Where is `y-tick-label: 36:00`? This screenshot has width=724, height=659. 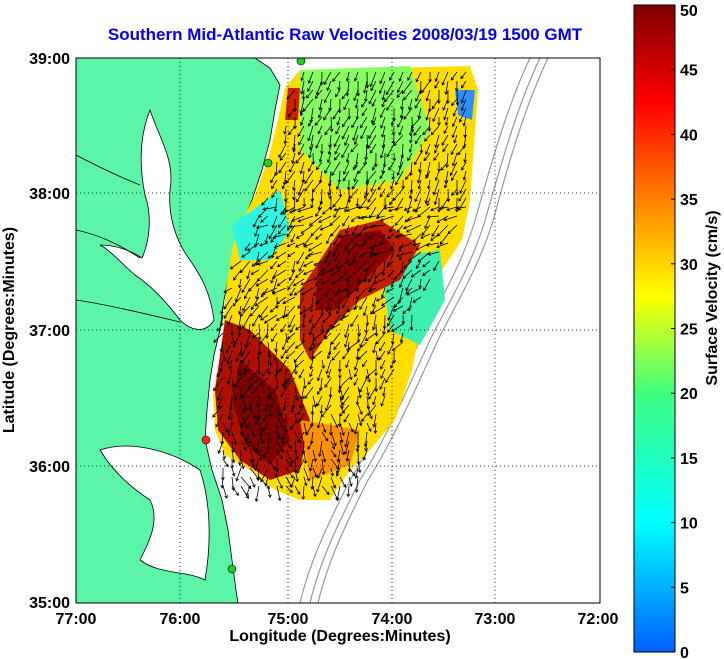 y-tick-label: 36:00 is located at coordinates (49, 467).